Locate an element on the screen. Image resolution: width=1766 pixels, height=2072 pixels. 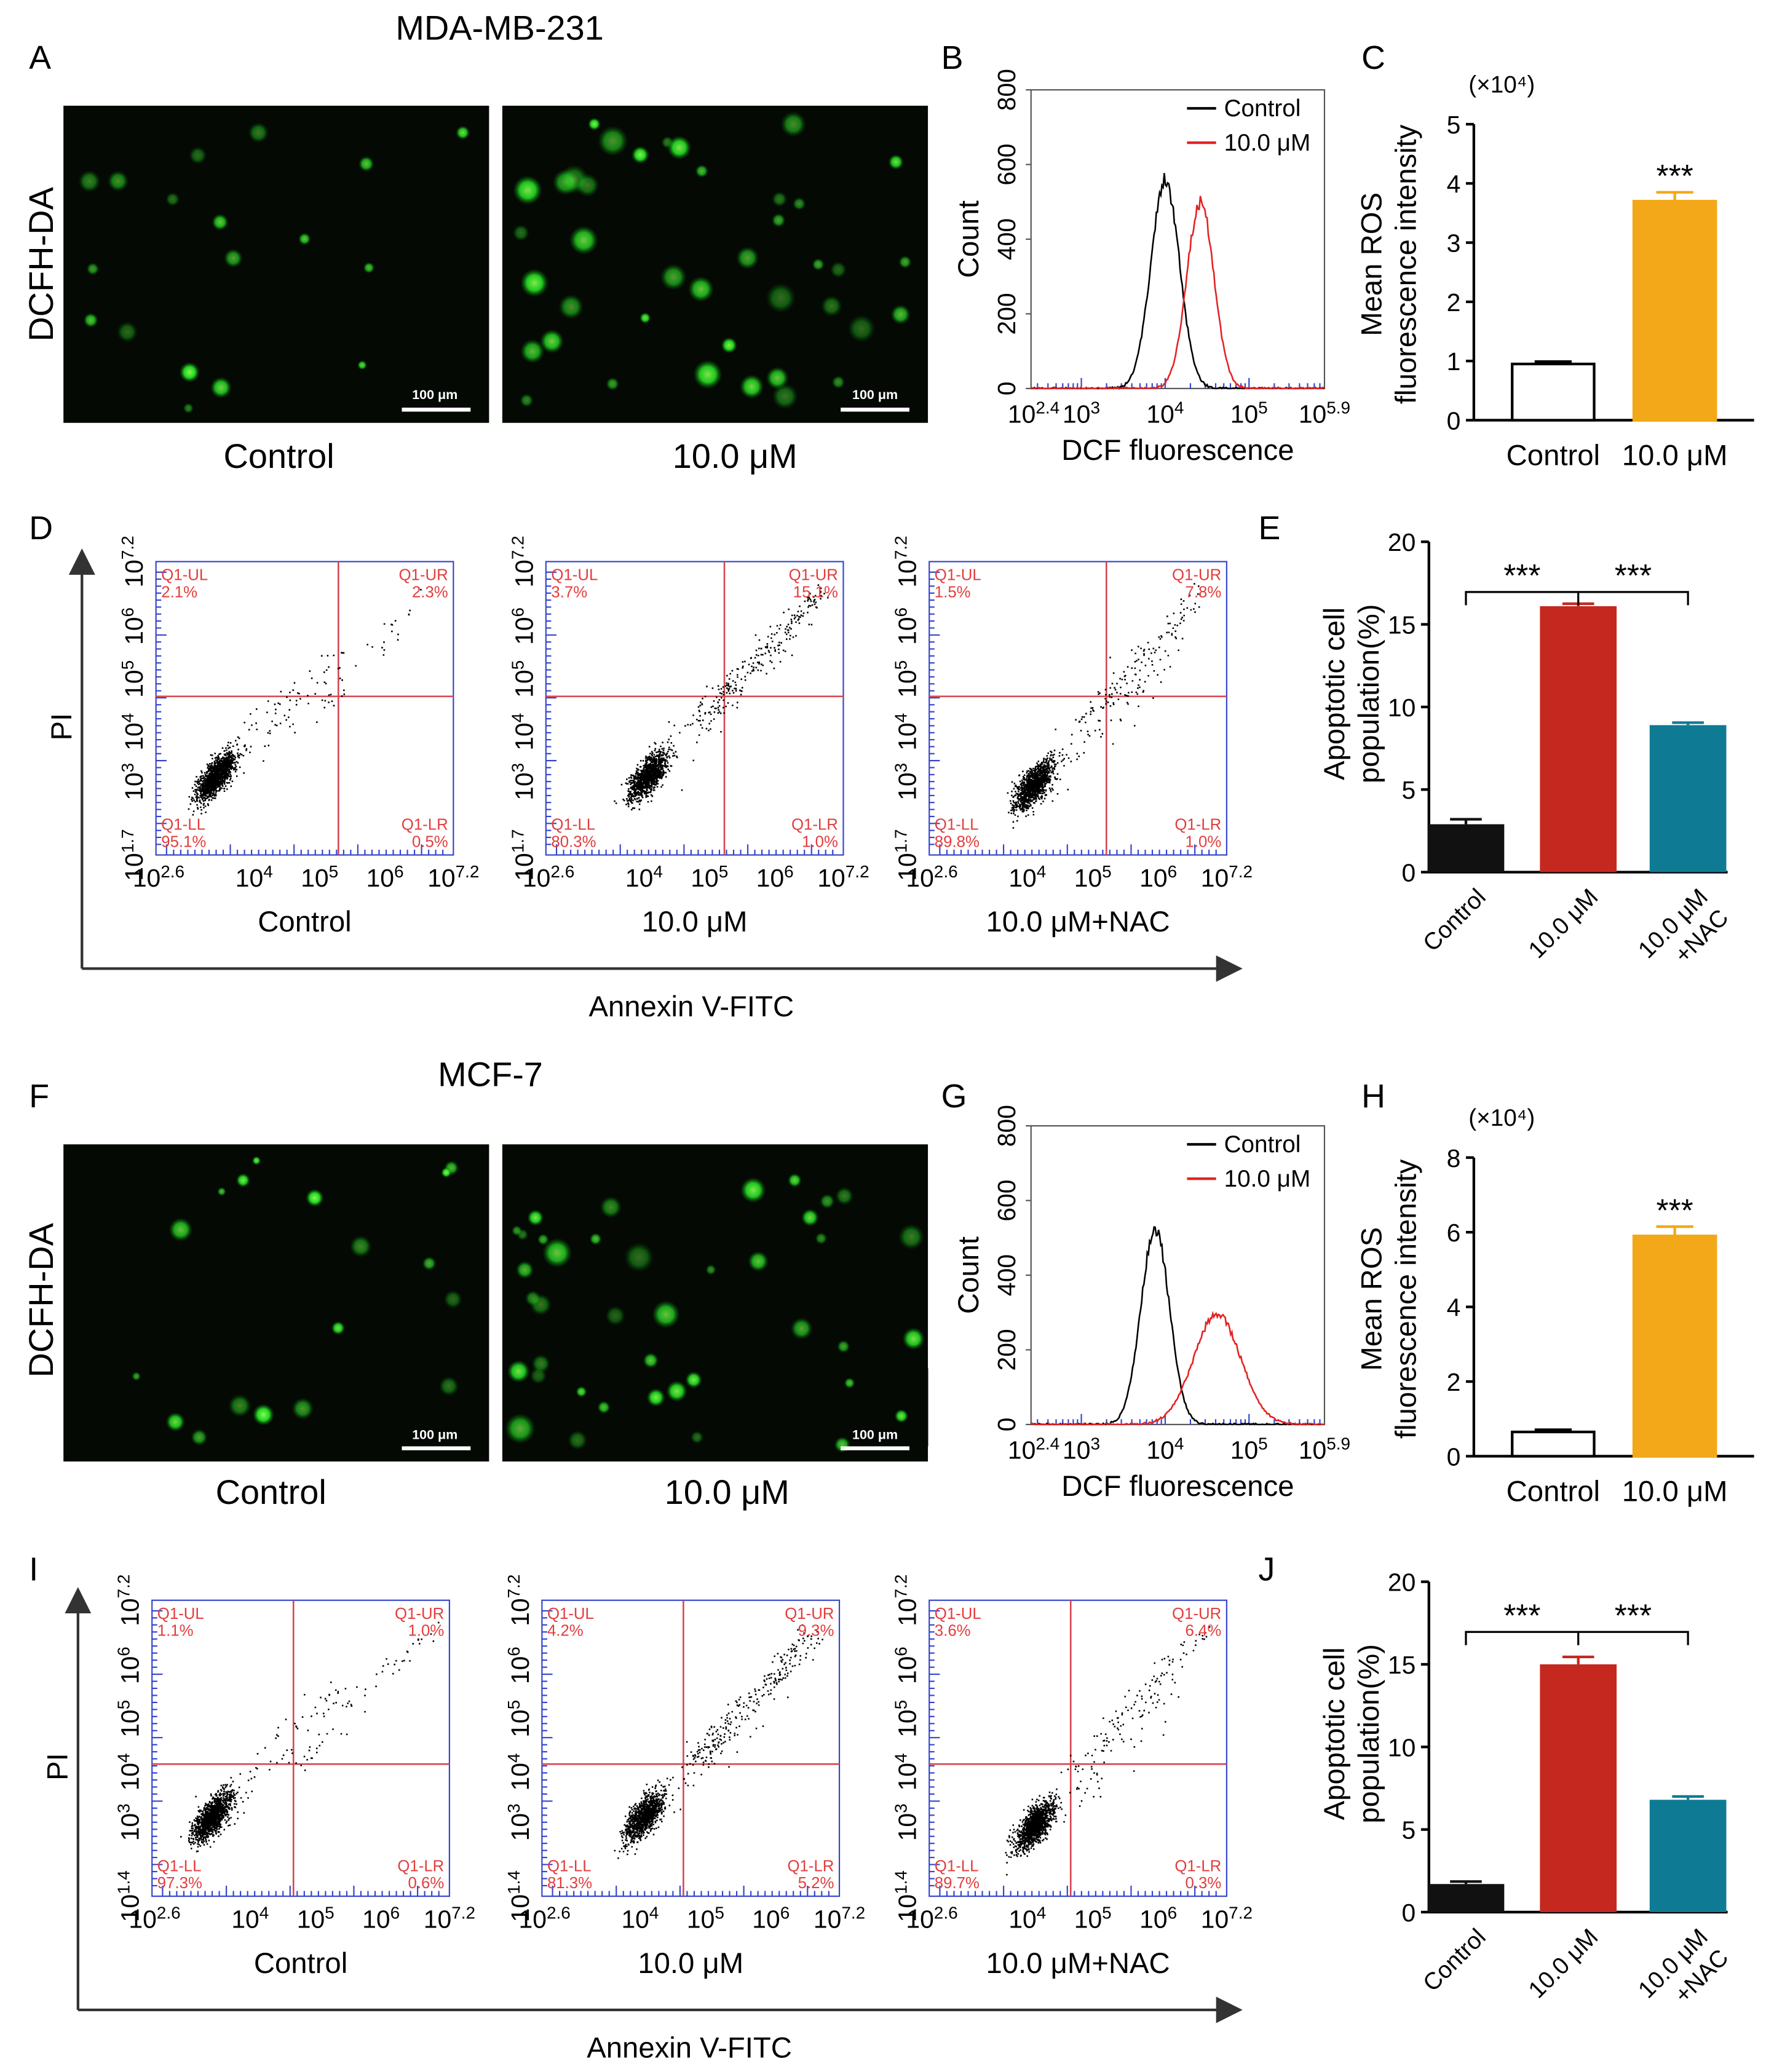
x-tick-label: 107.2 is located at coordinates (450, 1919).